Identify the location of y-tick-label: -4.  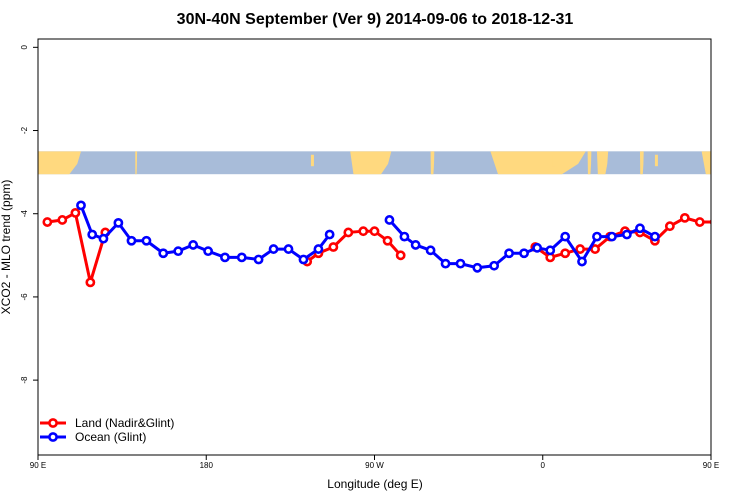
(24, 214).